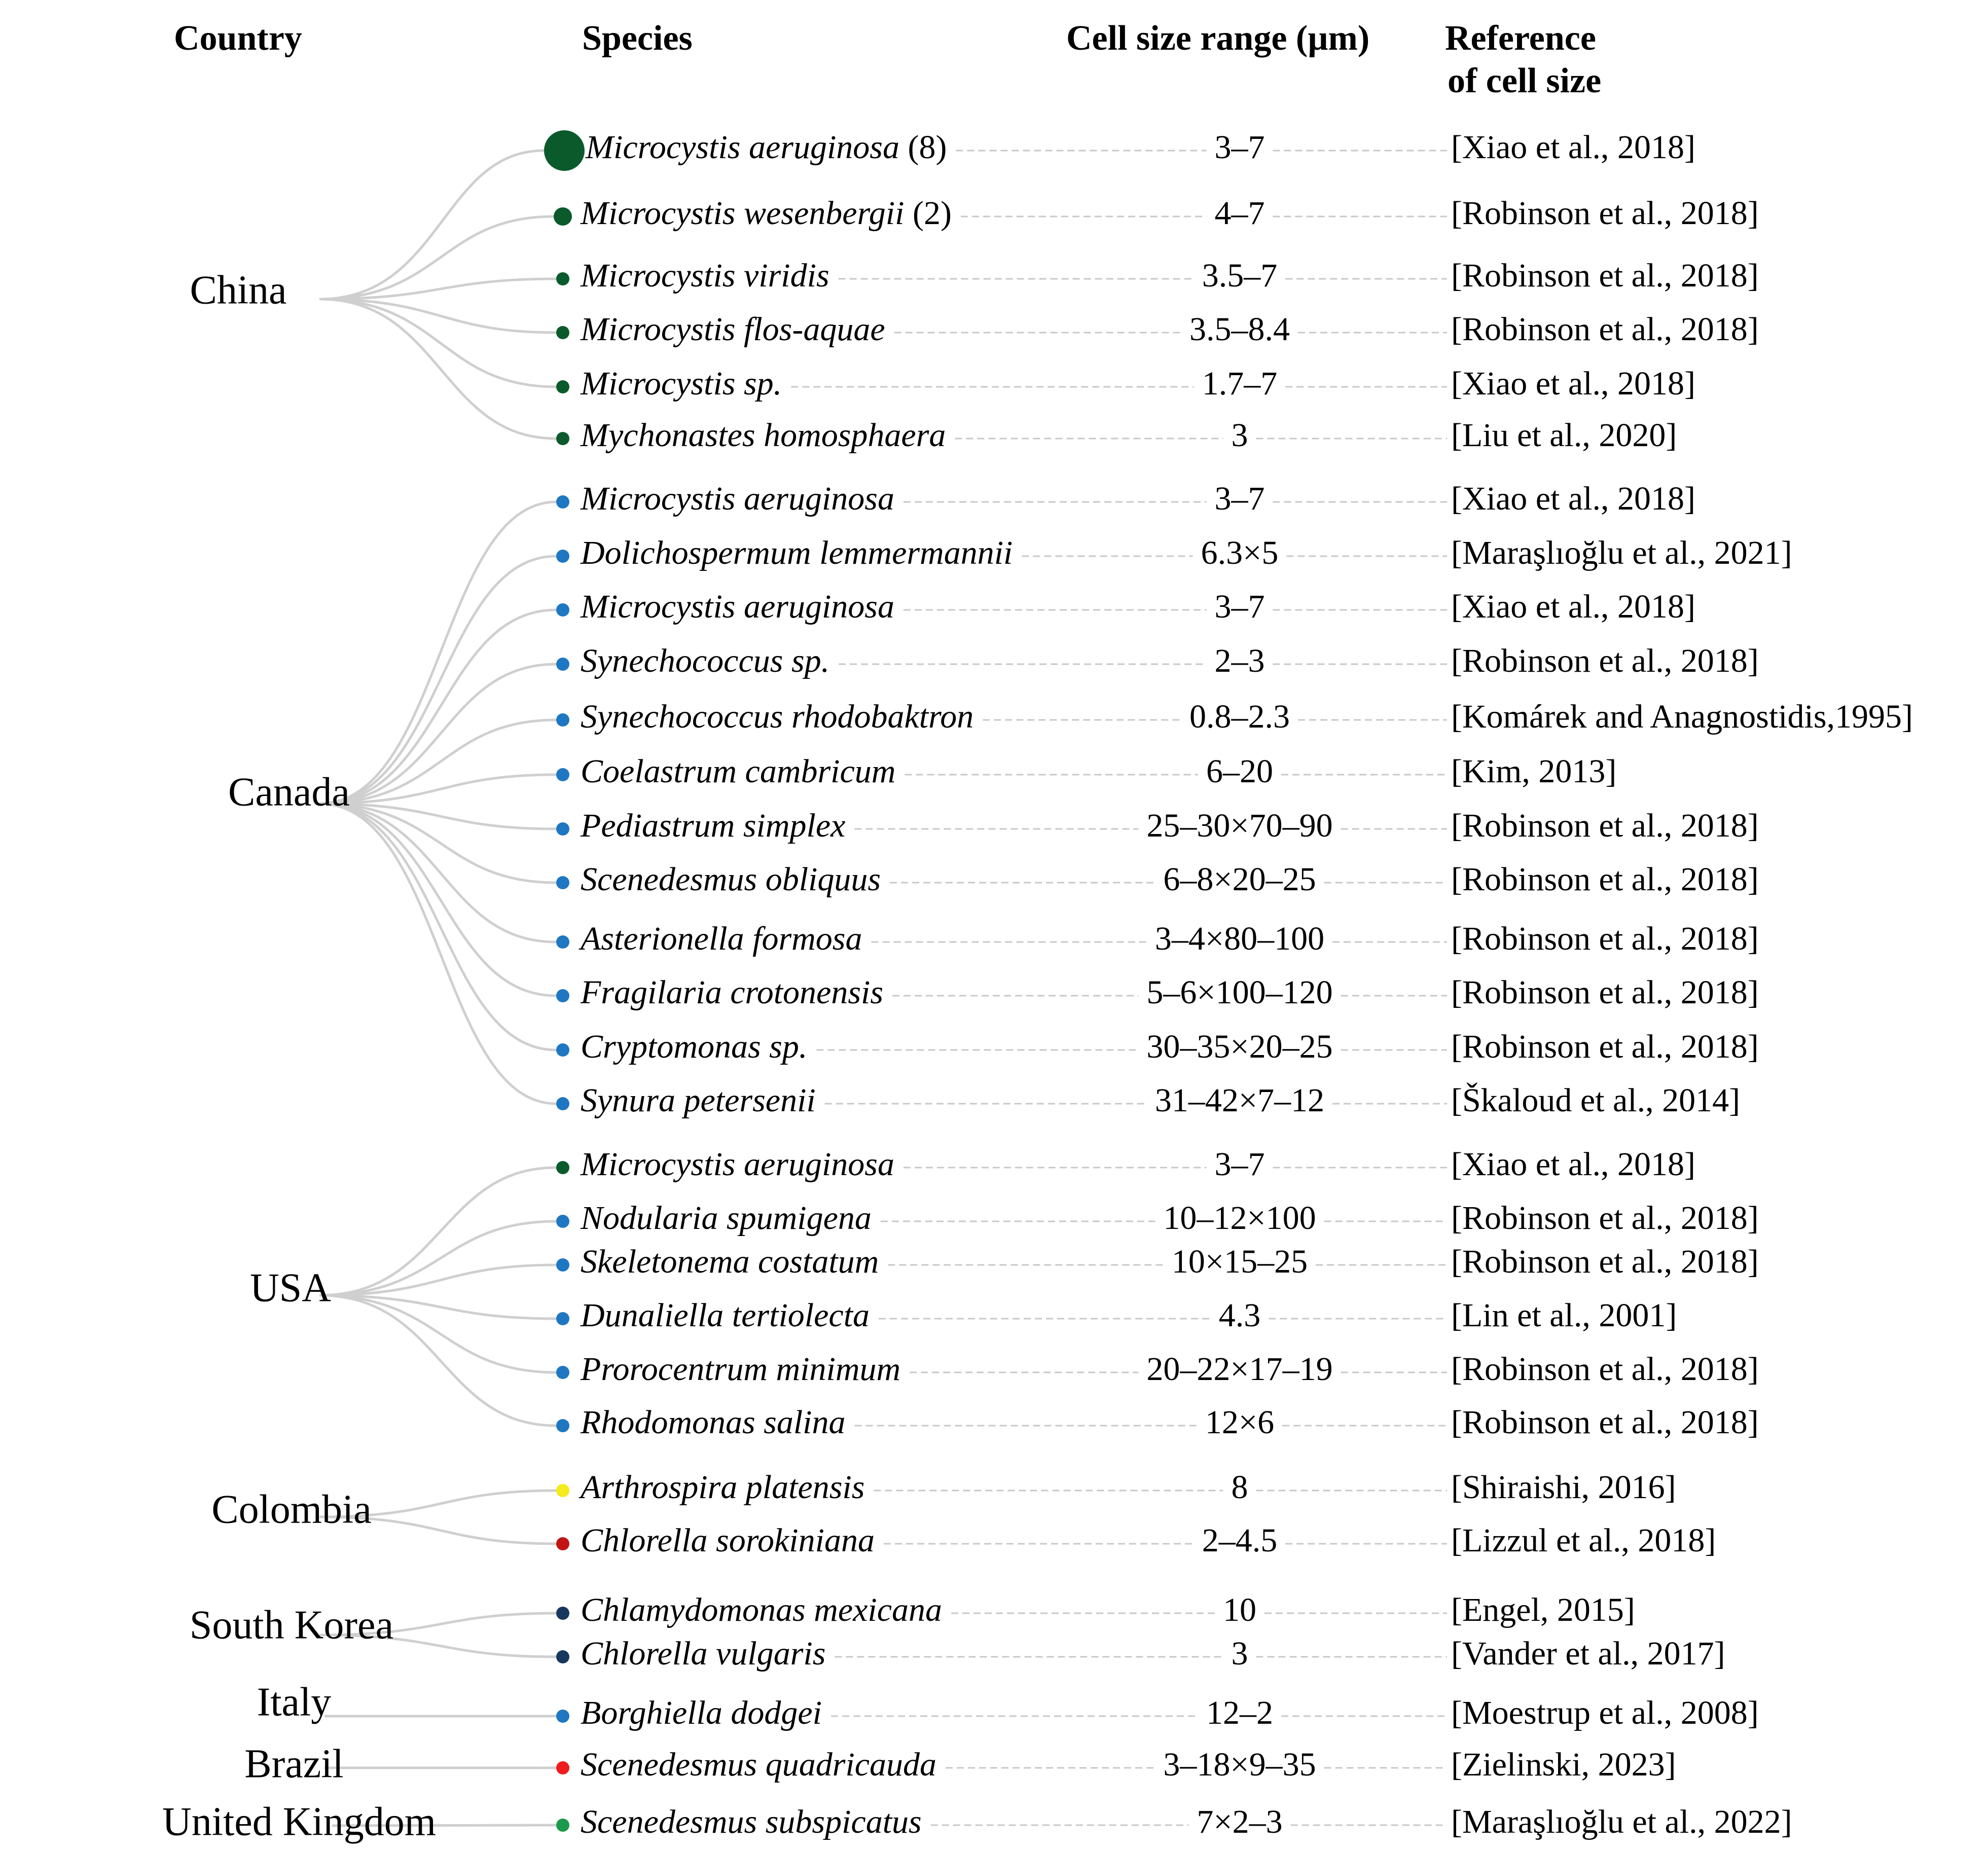 The image size is (1988, 1851). What do you see at coordinates (1217, 38) in the screenshot?
I see `cell-size-header: Cell size range (µm)` at bounding box center [1217, 38].